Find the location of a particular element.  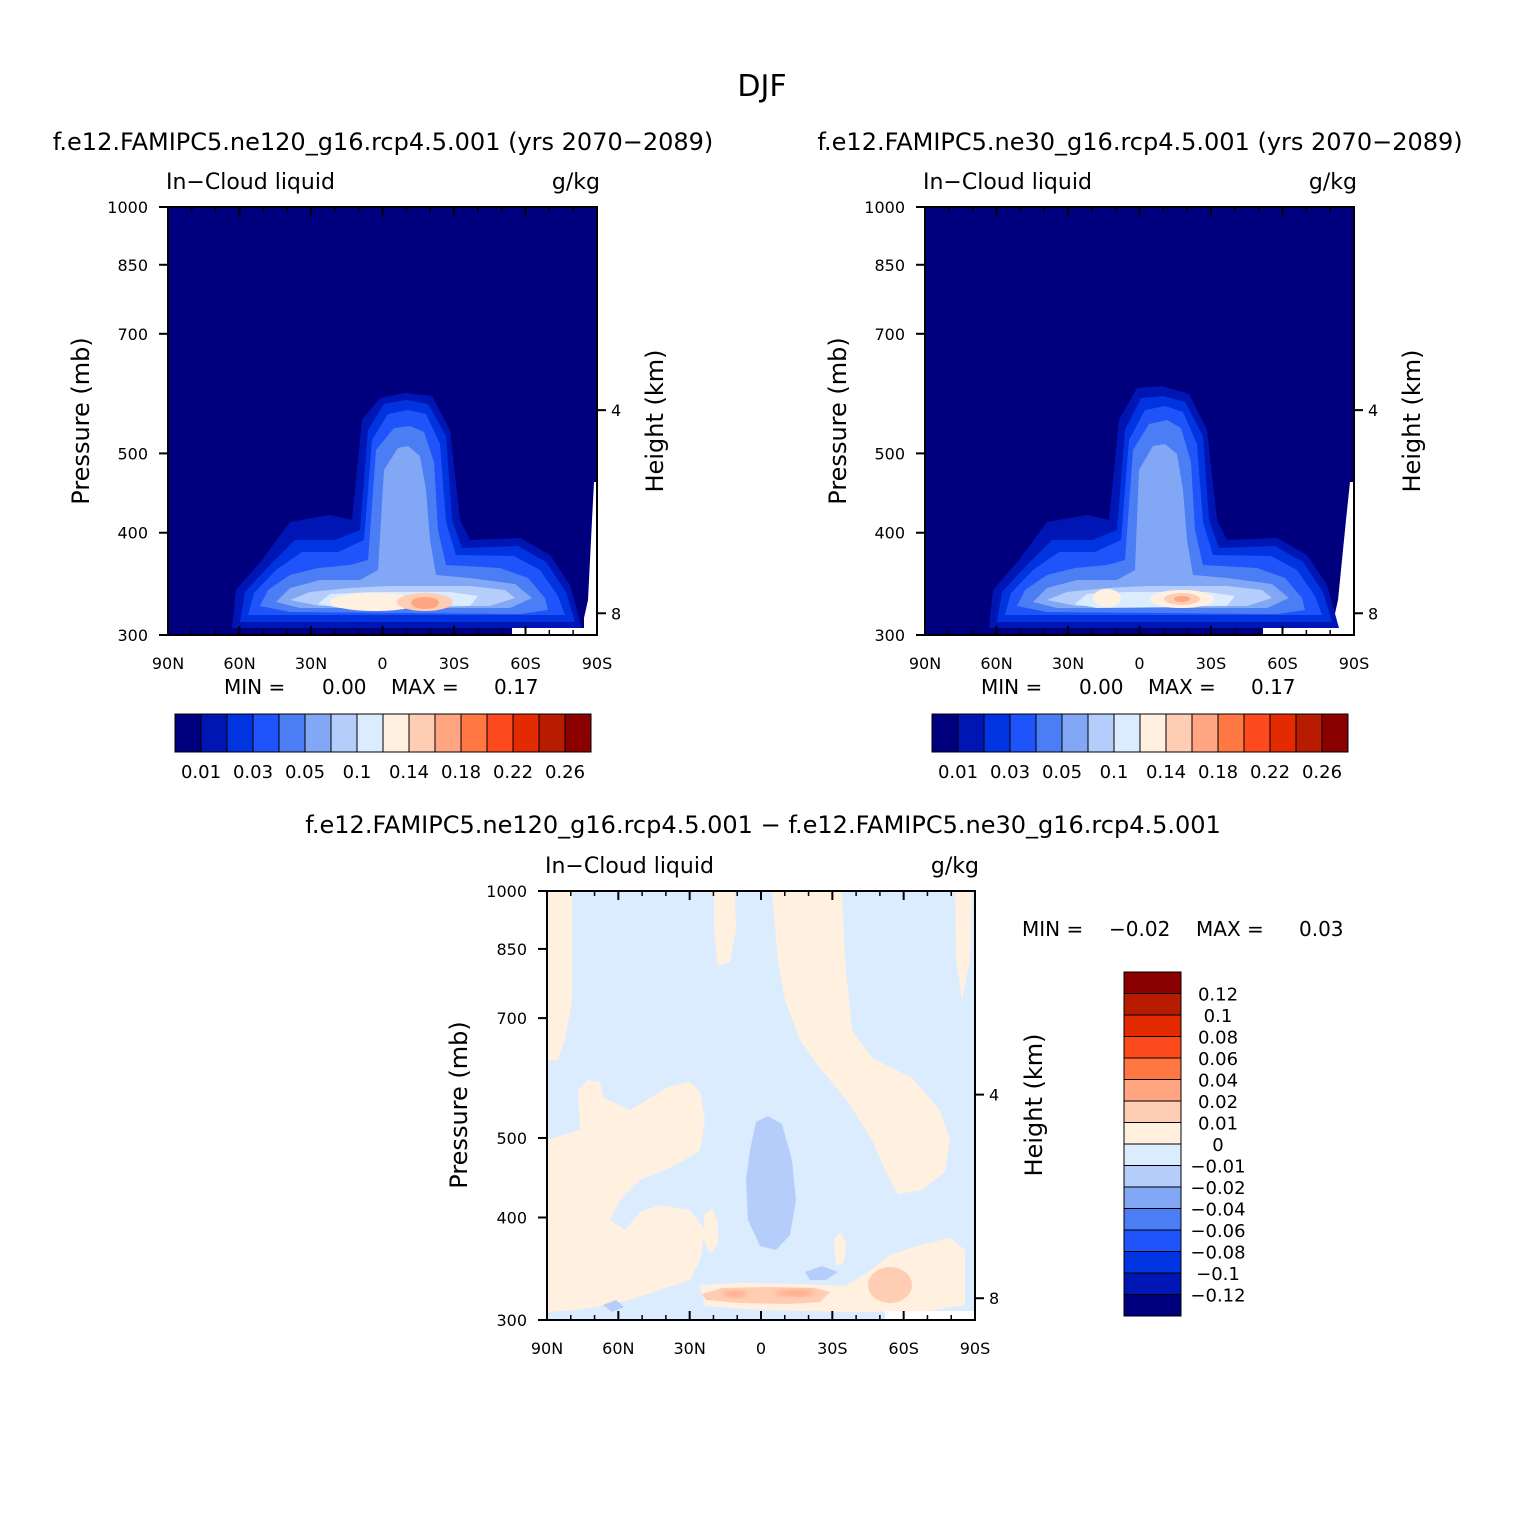

min-value: 0.00 is located at coordinates (1101, 687).